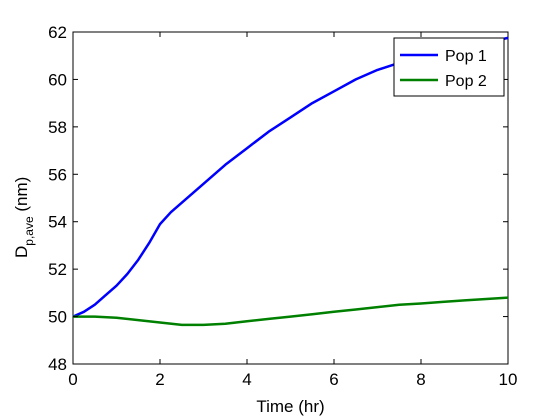  I want to click on x-tick-label: 10, so click(508, 379).